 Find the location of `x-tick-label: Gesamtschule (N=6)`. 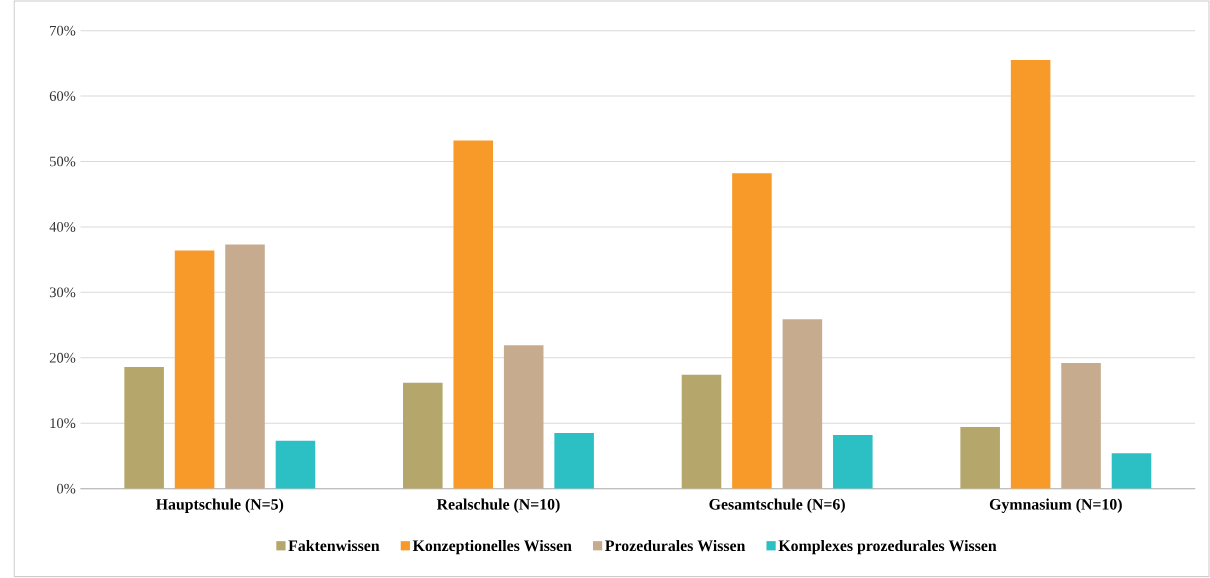

x-tick-label: Gesamtschule (N=6) is located at coordinates (777, 506).